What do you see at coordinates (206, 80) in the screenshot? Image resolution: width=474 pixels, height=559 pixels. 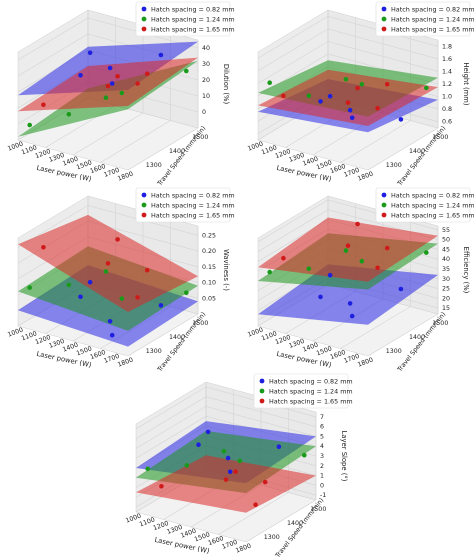 I see `z-tick-label: 20` at bounding box center [206, 80].